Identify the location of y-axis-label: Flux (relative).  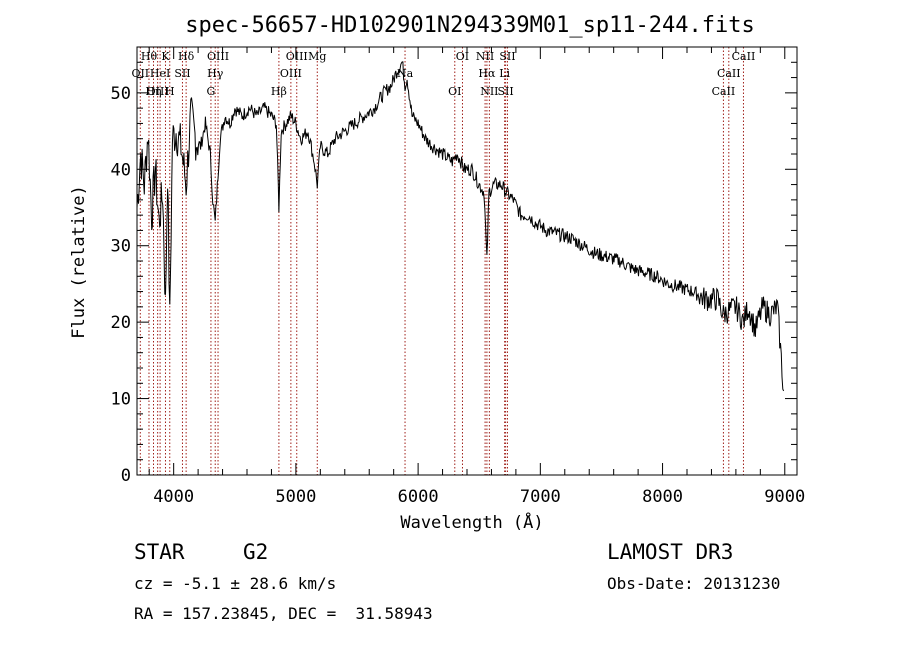
(79, 262).